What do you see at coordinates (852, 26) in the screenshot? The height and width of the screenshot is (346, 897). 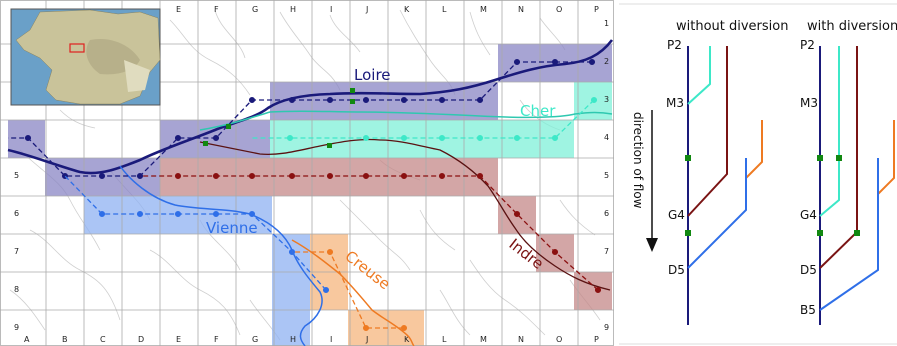 I see `with-diversion-title: with diversion` at bounding box center [852, 26].